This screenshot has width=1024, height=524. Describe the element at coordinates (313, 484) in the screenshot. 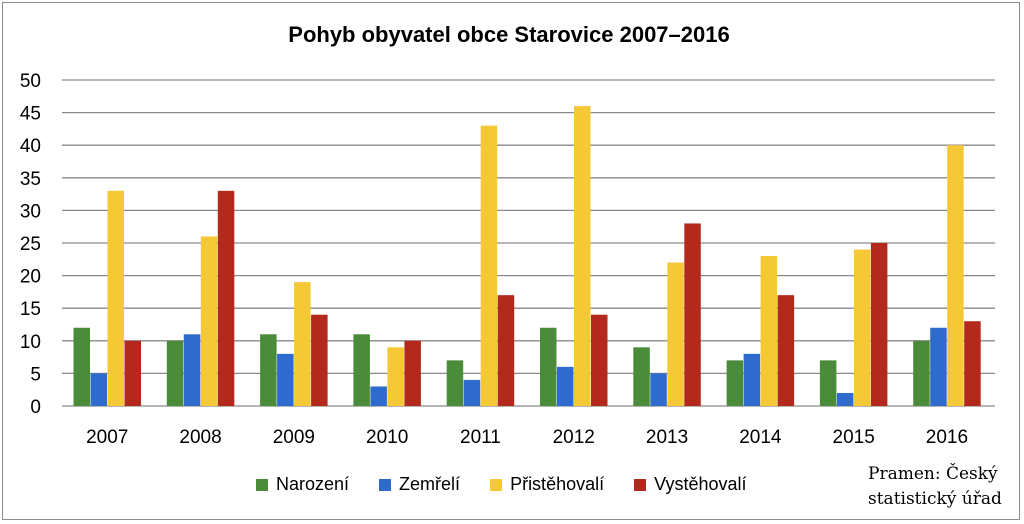

I see `legend-label: Narození` at that location.